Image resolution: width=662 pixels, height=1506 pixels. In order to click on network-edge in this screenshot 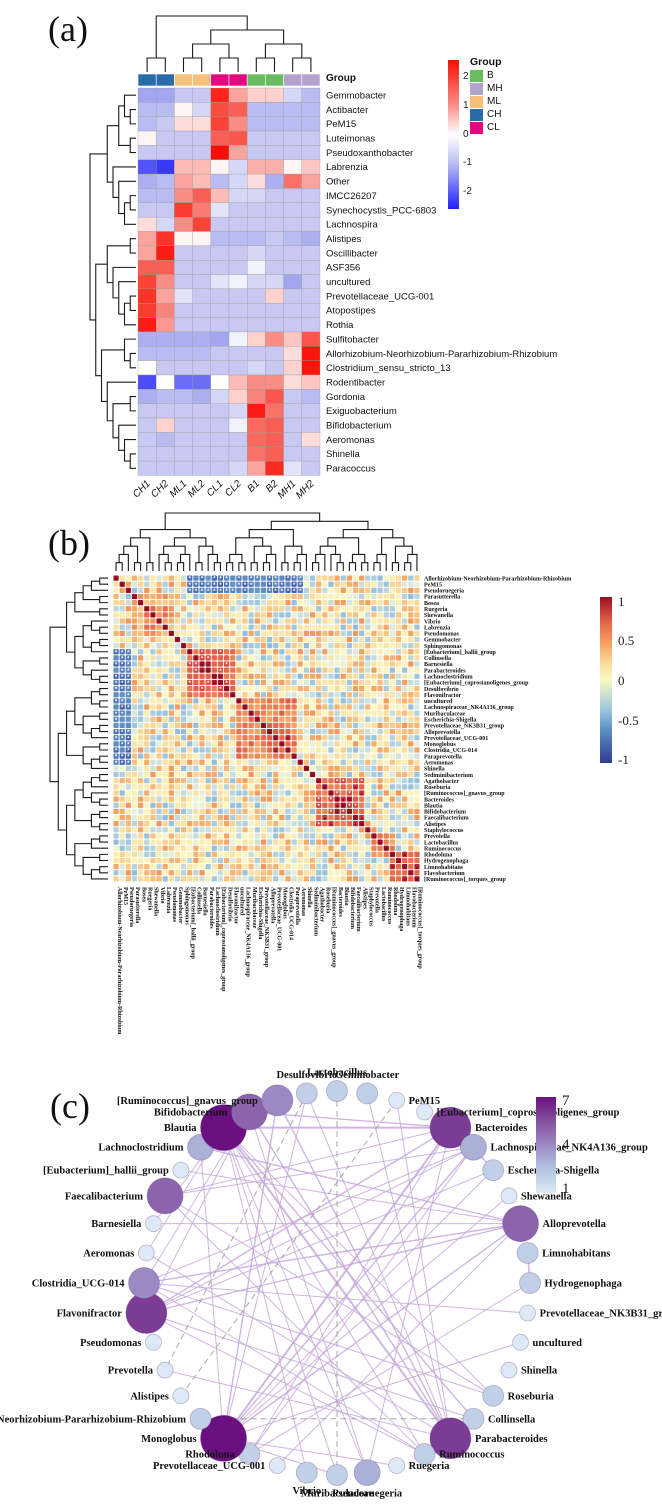, I will do `click(349, 1273)`.